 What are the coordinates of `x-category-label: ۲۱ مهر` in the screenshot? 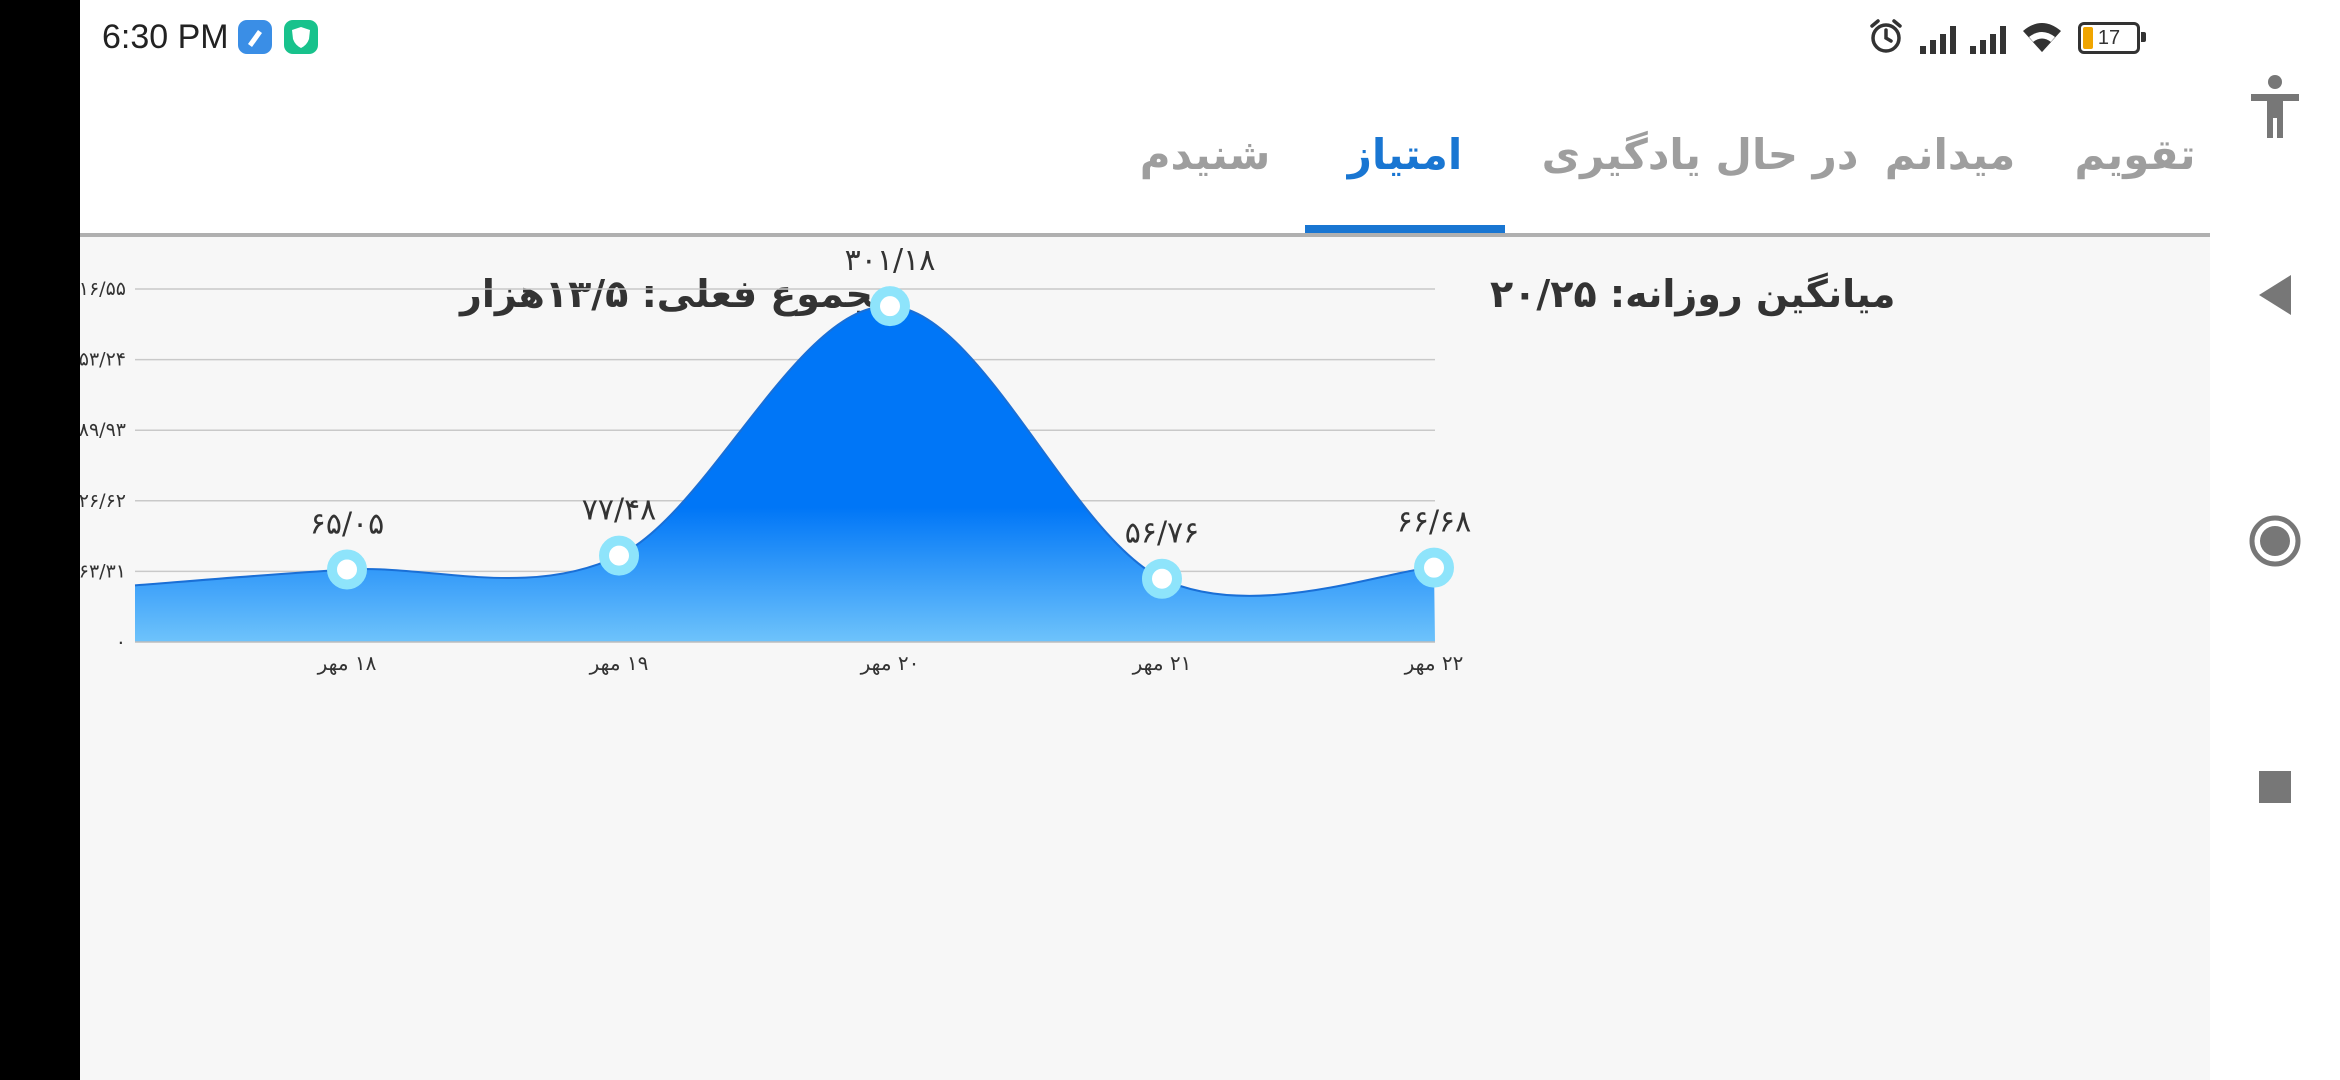 It's located at (1162, 663).